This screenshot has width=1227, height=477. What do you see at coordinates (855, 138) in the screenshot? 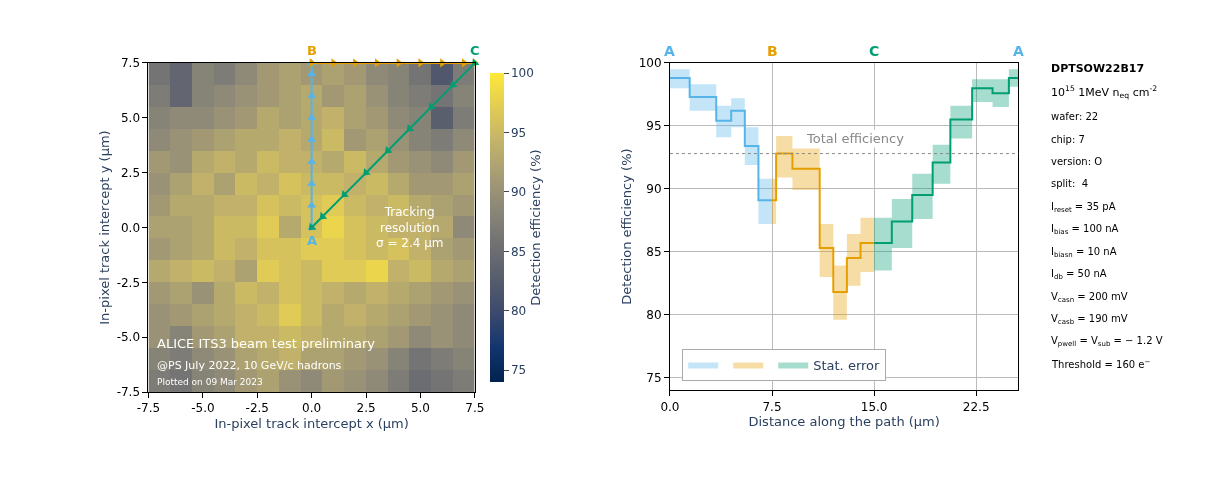
I see `ref-line-label: Total efficiency` at bounding box center [855, 138].